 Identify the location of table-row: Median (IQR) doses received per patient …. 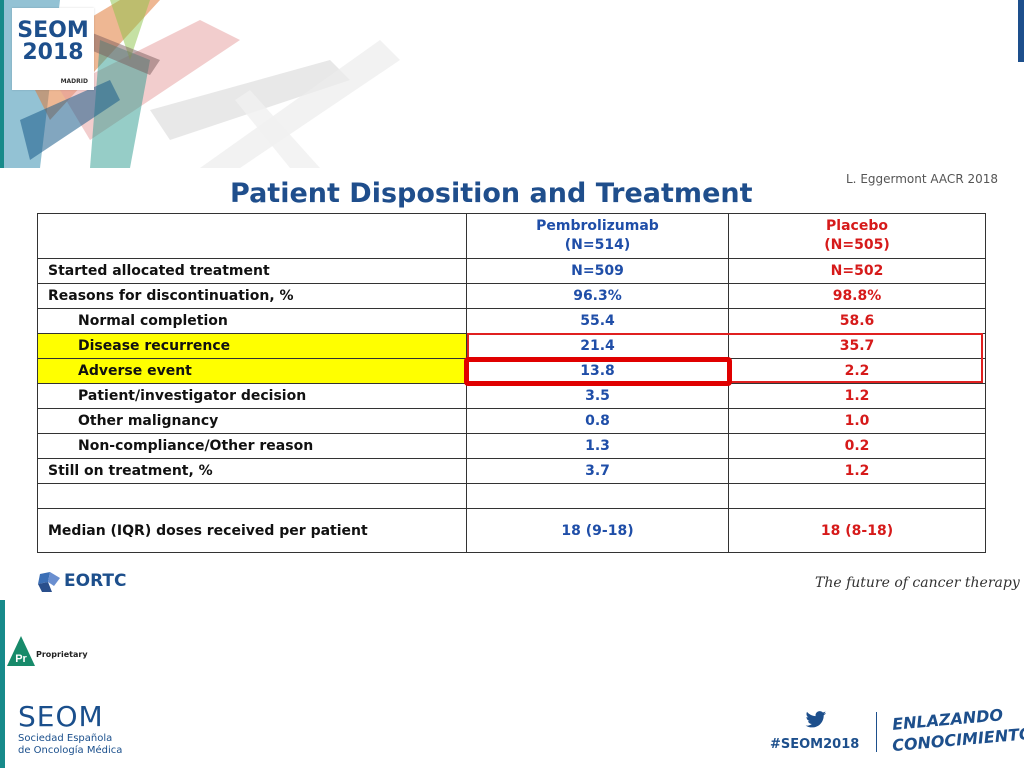
(511, 530).